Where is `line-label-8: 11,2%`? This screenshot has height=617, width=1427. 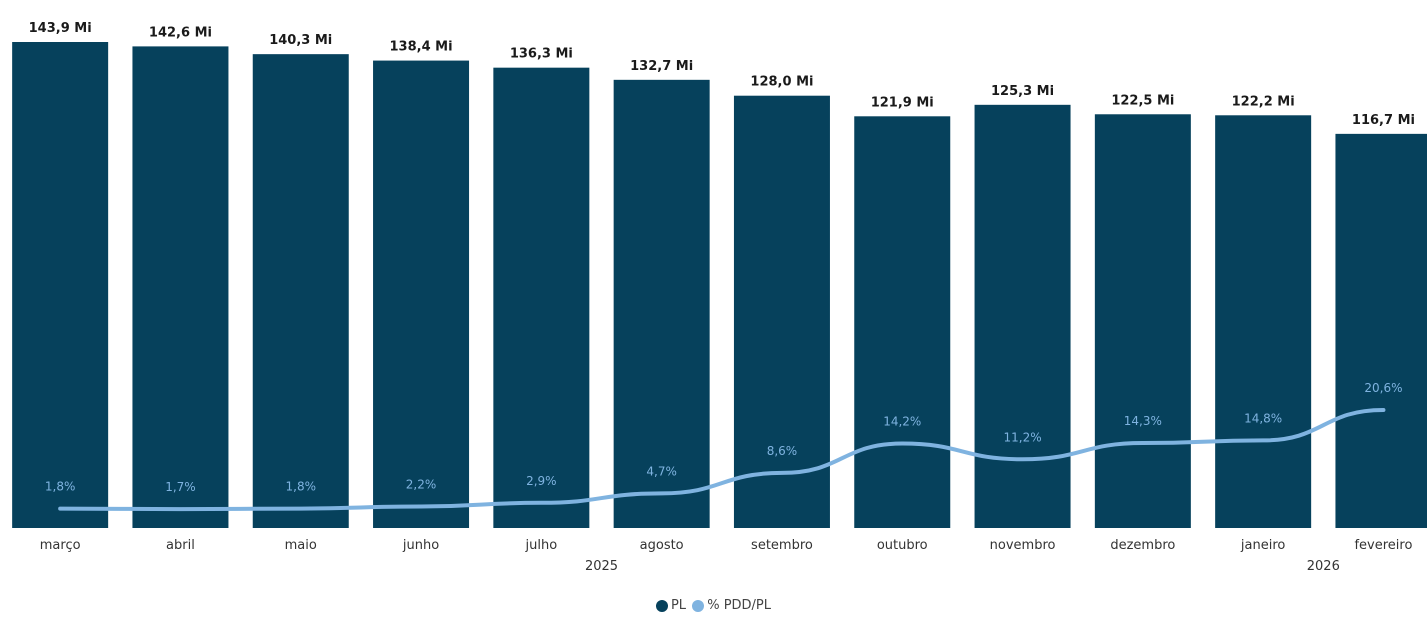 line-label-8: 11,2% is located at coordinates (1022, 437).